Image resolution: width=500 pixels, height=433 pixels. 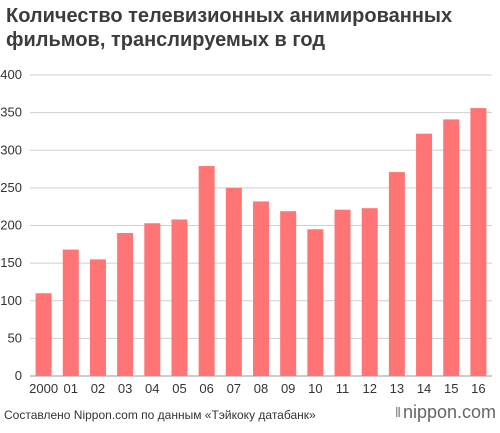 What do you see at coordinates (125, 388) in the screenshot?
I see `x-tick-label: 03` at bounding box center [125, 388].